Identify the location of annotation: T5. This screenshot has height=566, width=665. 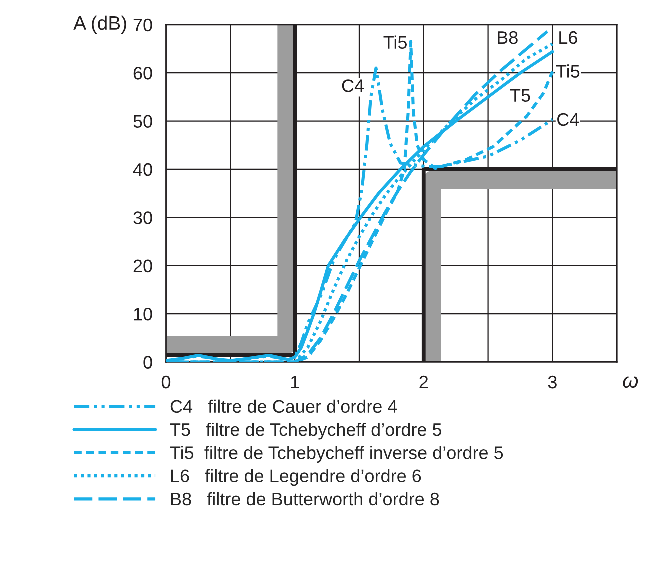
(520, 95).